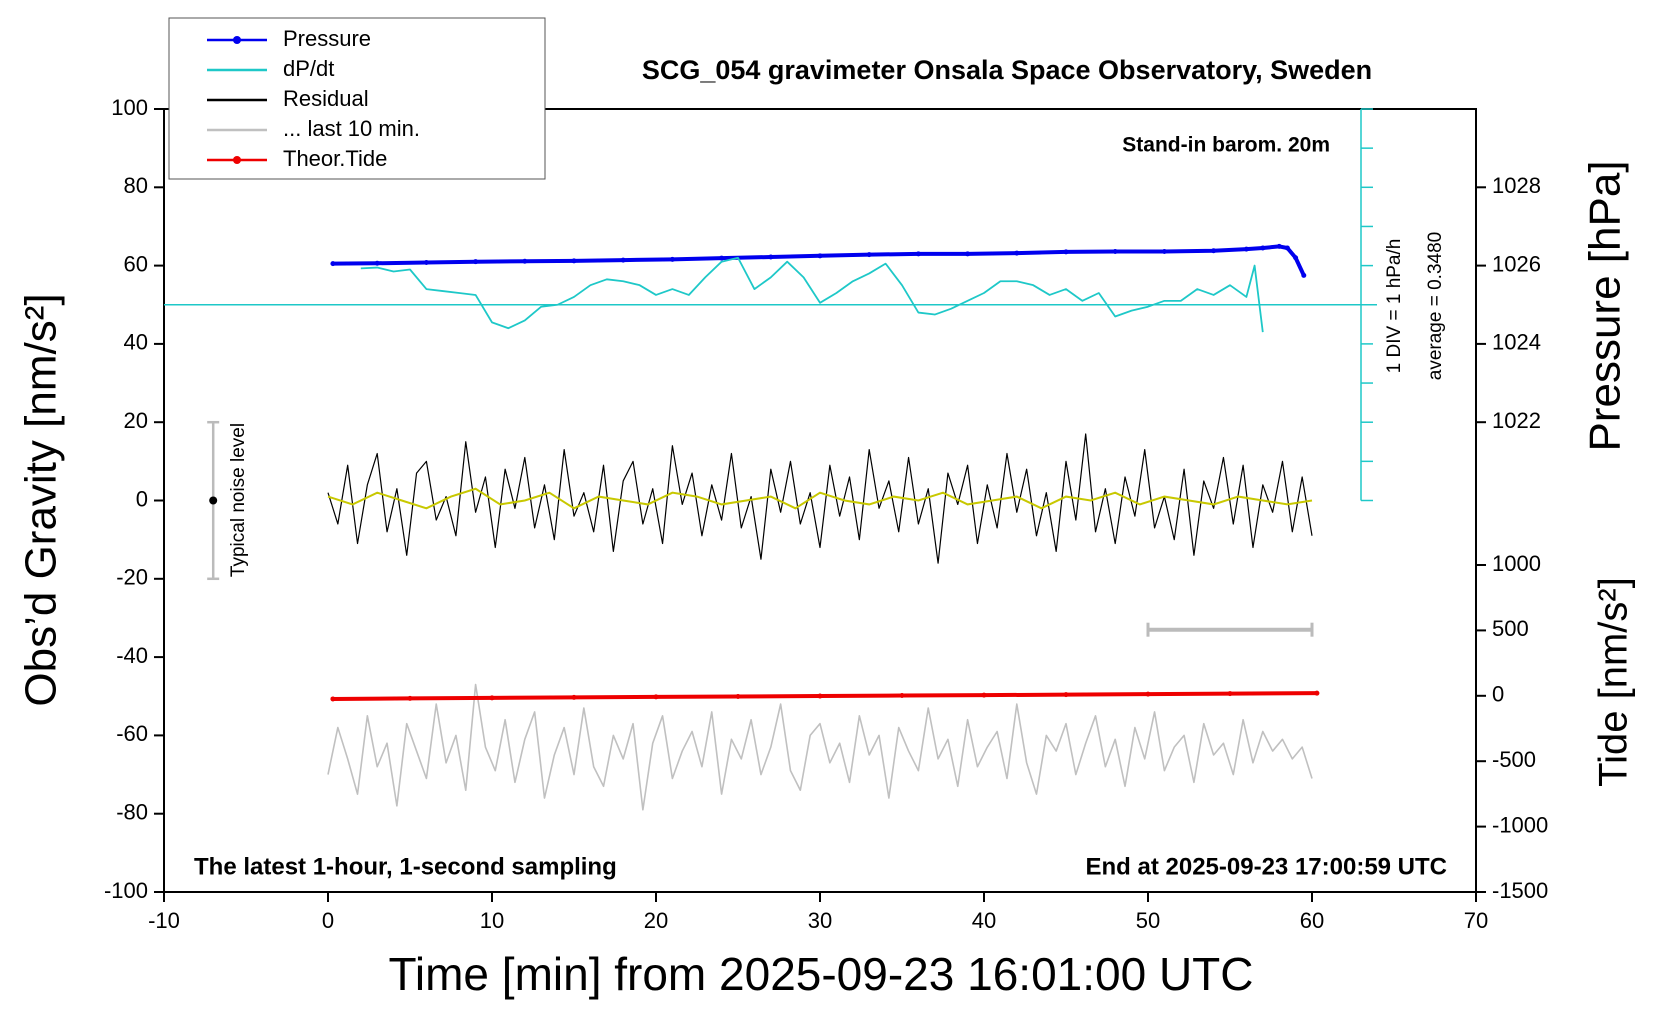  I want to click on subtitle: Stand-in barom. 20m, so click(1226, 145).